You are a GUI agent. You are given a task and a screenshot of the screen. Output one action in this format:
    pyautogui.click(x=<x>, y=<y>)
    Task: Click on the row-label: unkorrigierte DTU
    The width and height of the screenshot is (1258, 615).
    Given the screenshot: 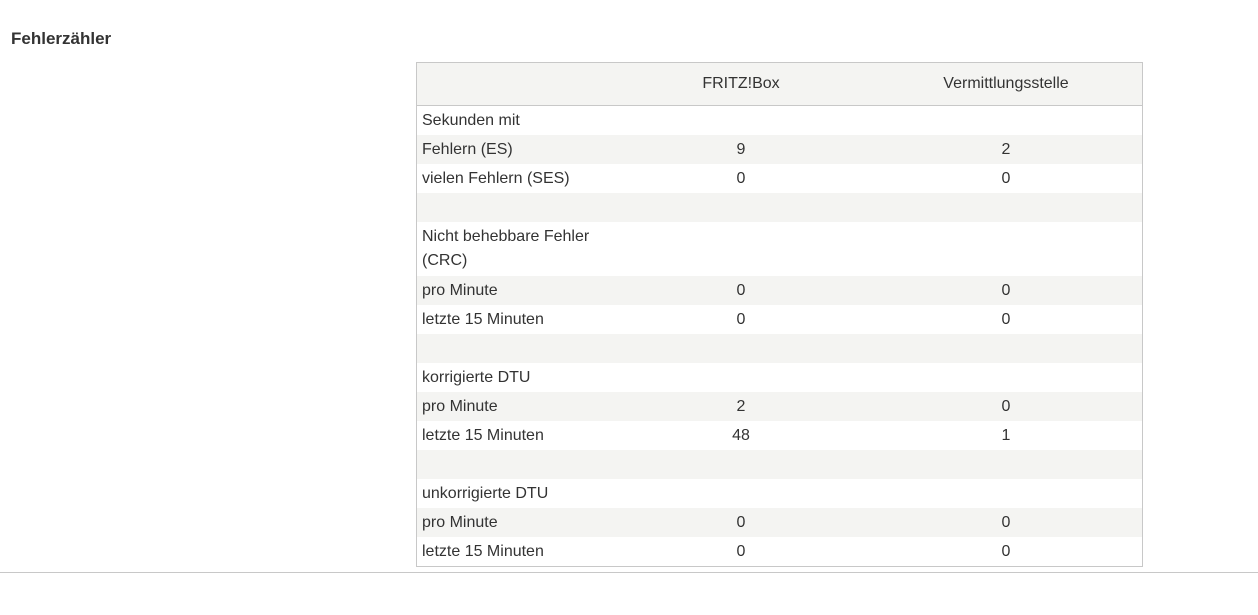 What is the action you would take?
    pyautogui.click(x=485, y=493)
    